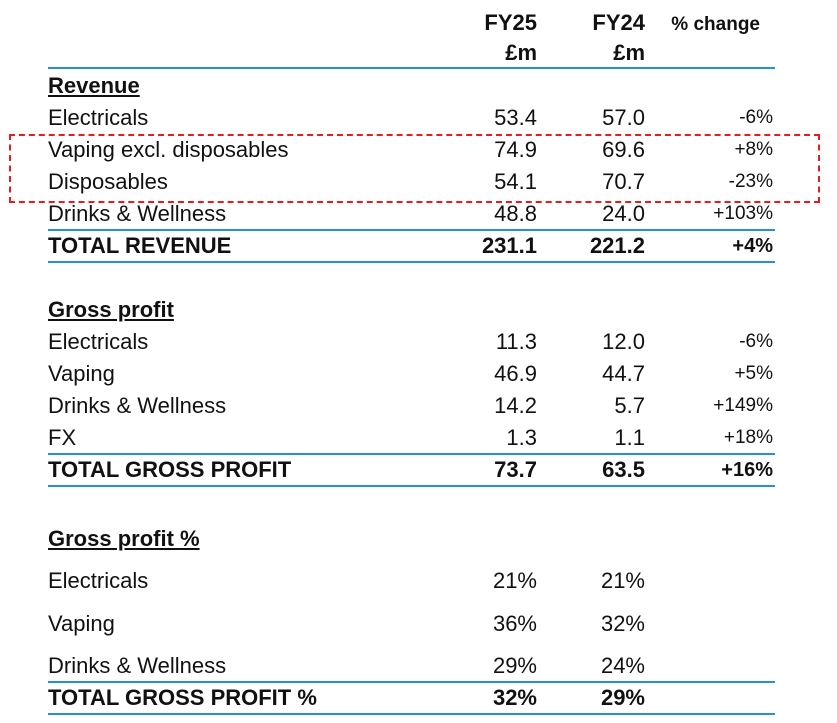 The width and height of the screenshot is (837, 723). What do you see at coordinates (753, 149) in the screenshot?
I see `row-change: +8%` at bounding box center [753, 149].